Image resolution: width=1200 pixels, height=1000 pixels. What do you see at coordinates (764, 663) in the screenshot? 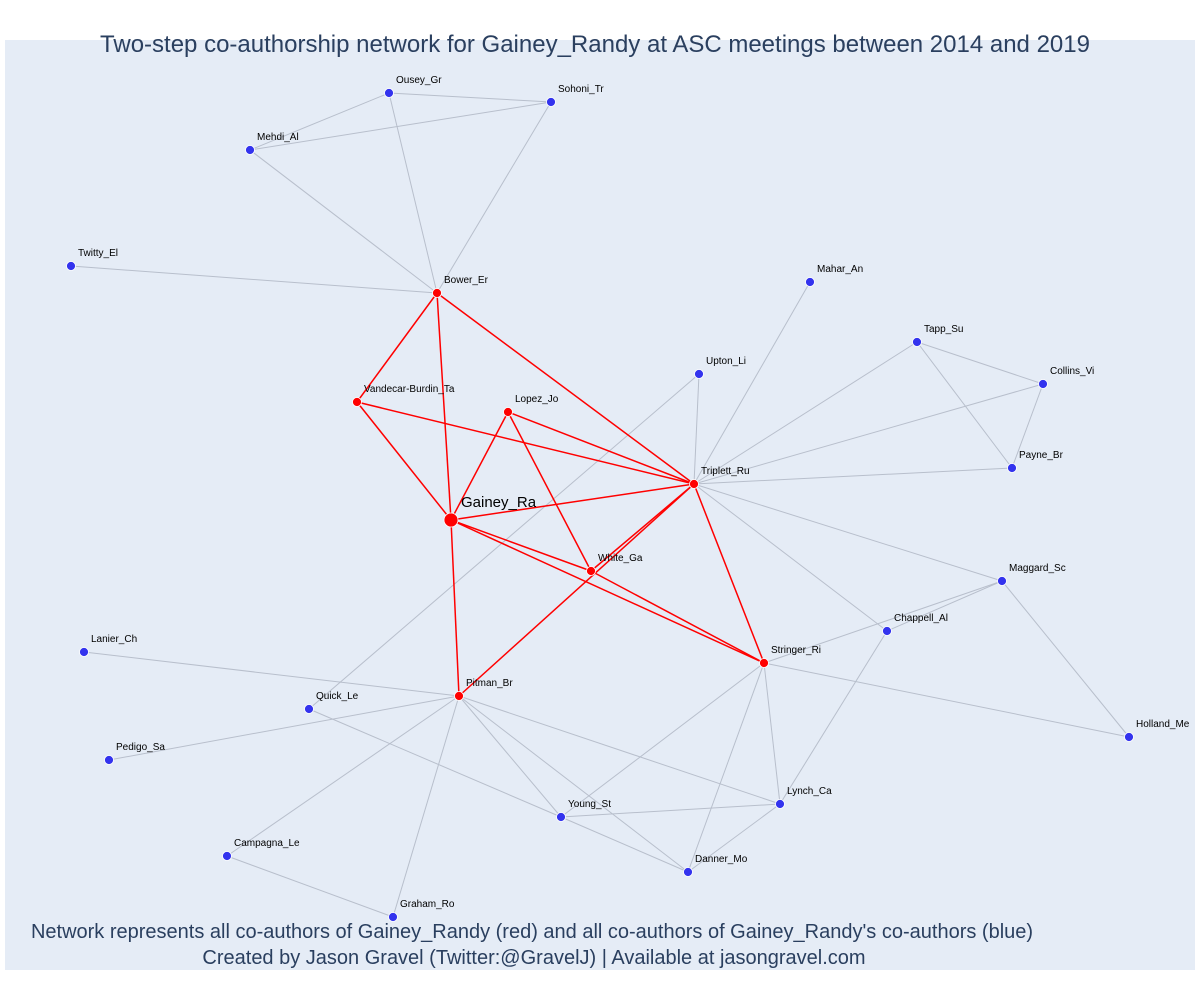
I see `node-stringer-ri` at bounding box center [764, 663].